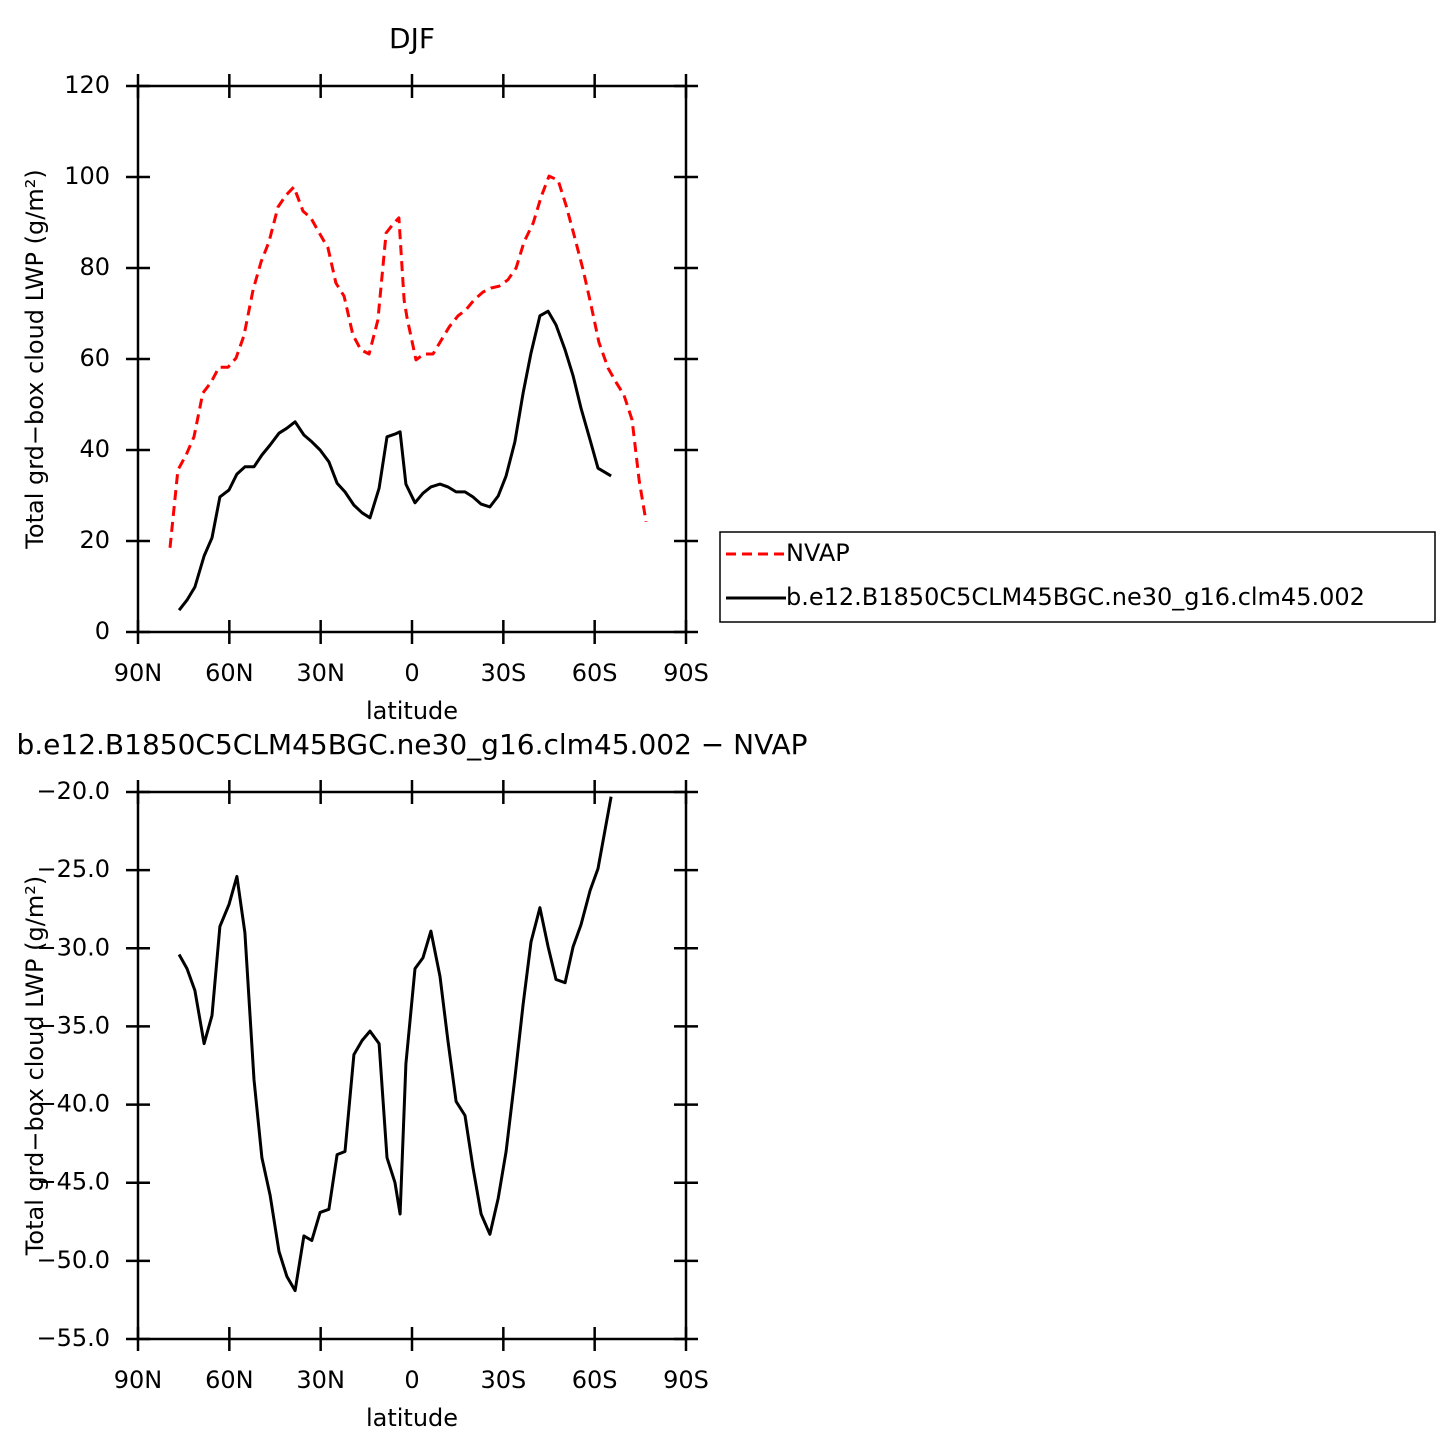 The image size is (1455, 1453). Describe the element at coordinates (818, 553) in the screenshot. I see `legend-label: NVAP` at that location.